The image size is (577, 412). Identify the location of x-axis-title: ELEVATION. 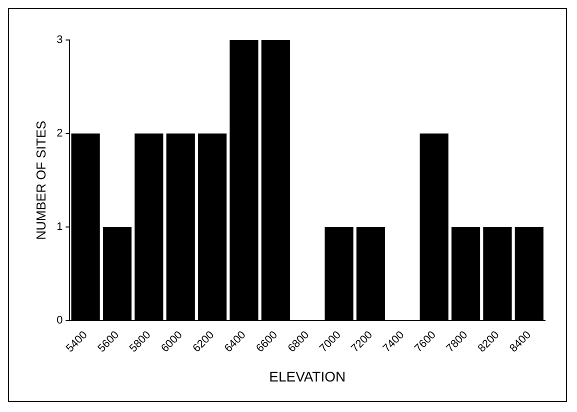
(307, 376).